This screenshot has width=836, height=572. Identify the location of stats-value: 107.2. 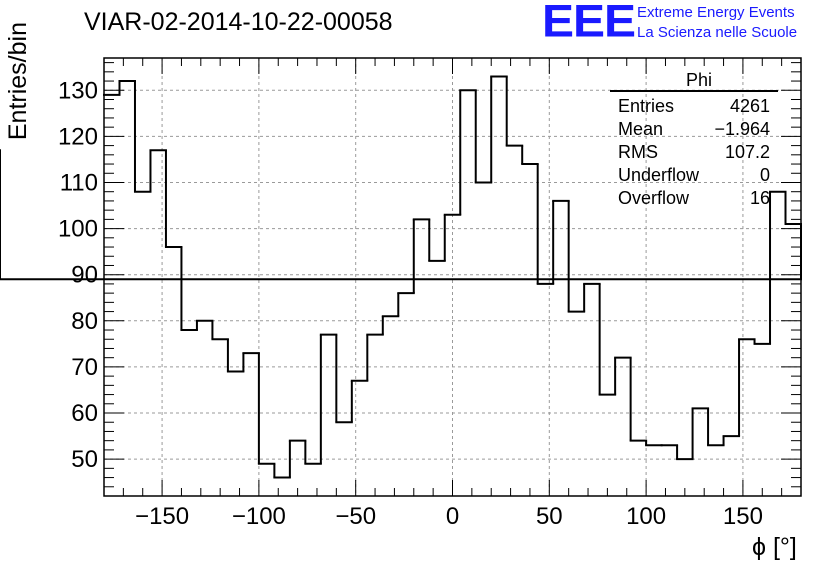
(747, 152).